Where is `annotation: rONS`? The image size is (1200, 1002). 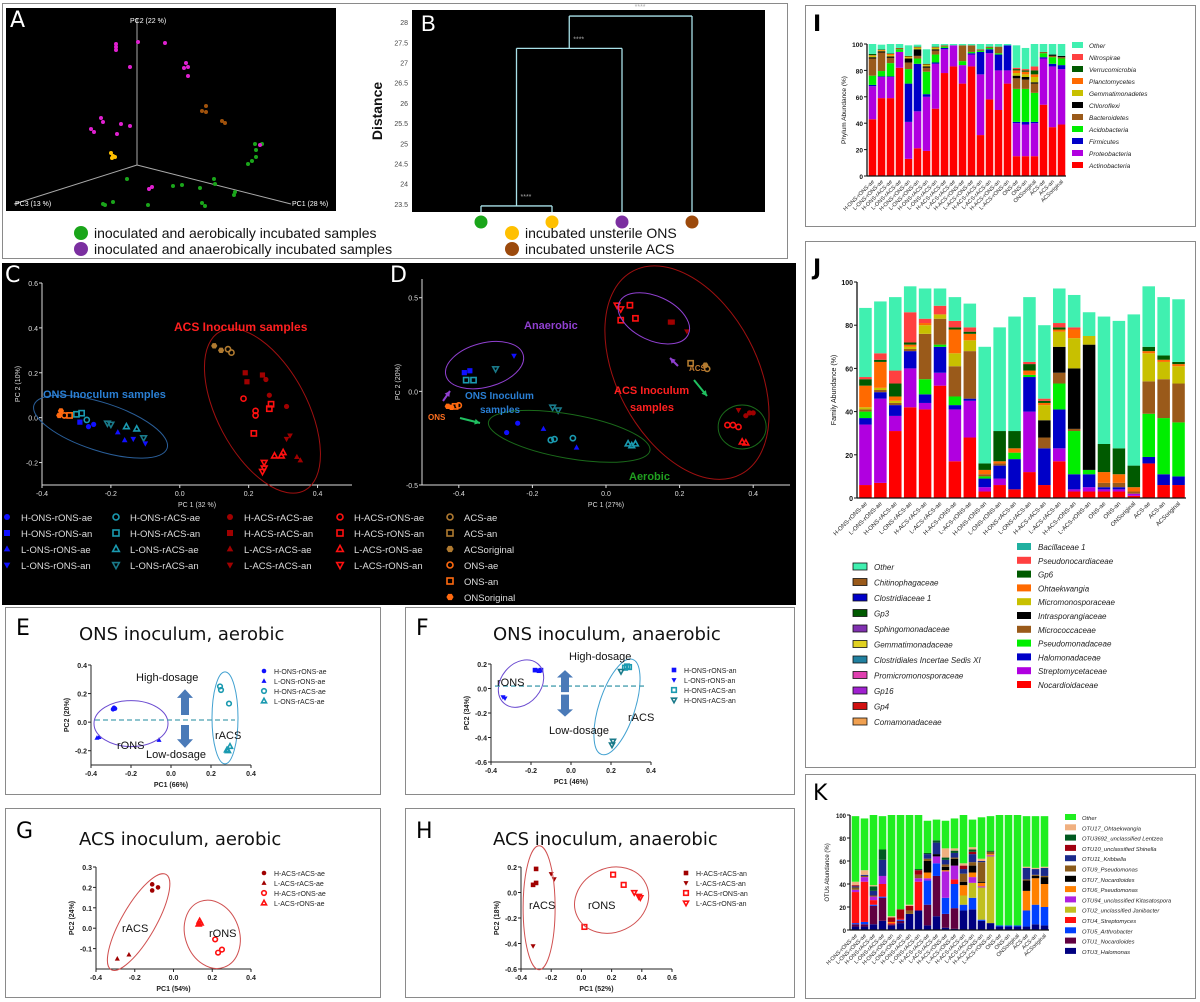
annotation: rONS is located at coordinates (223, 934).